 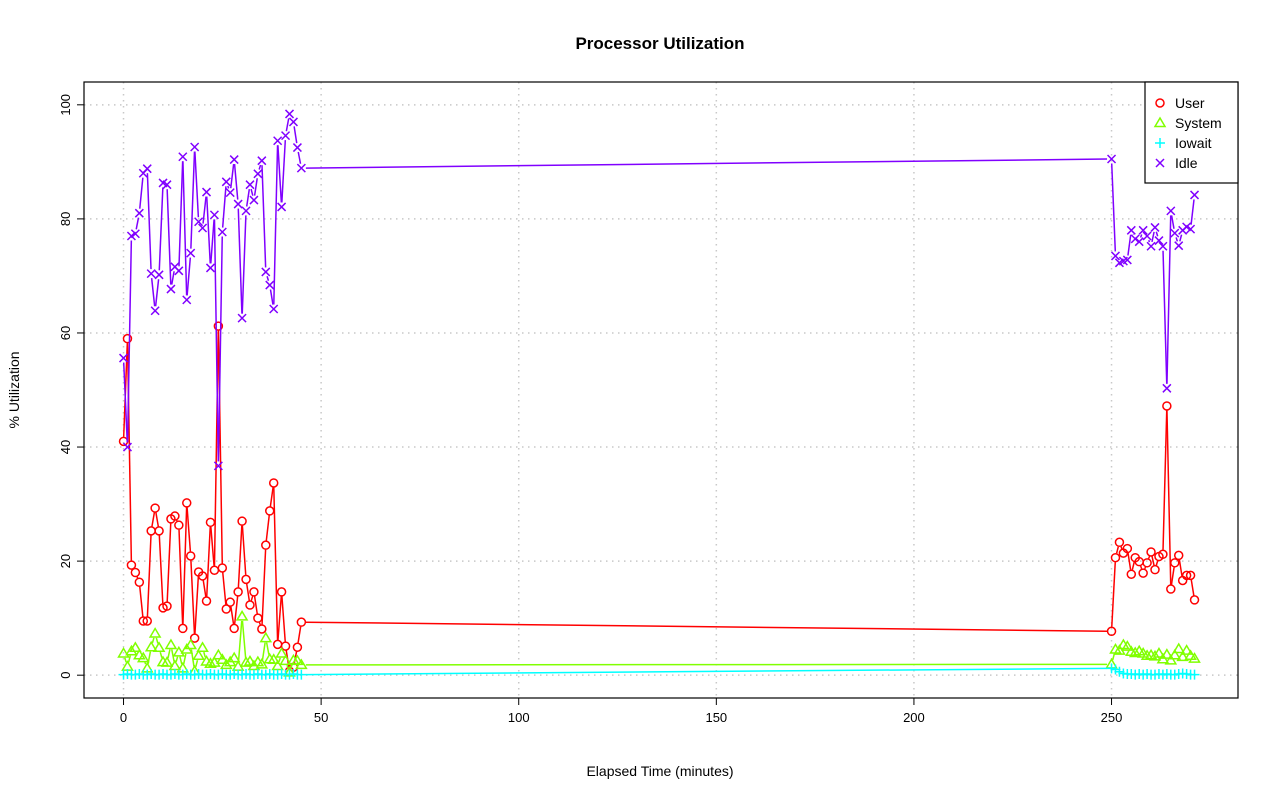 I want to click on x-tick-label: 250, so click(x=1112, y=717).